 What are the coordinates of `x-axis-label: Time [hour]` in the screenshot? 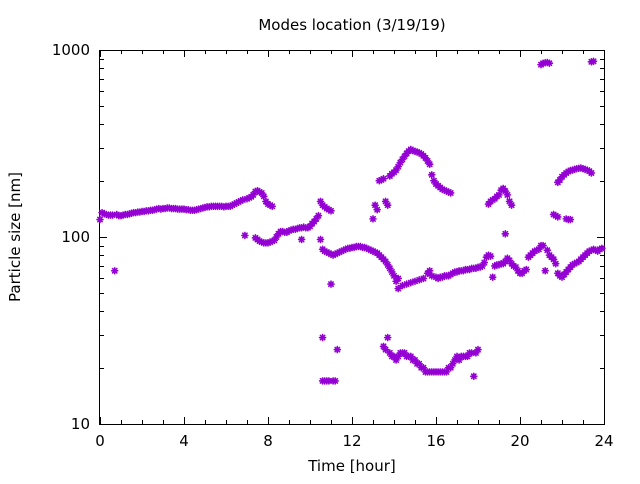 It's located at (351, 466).